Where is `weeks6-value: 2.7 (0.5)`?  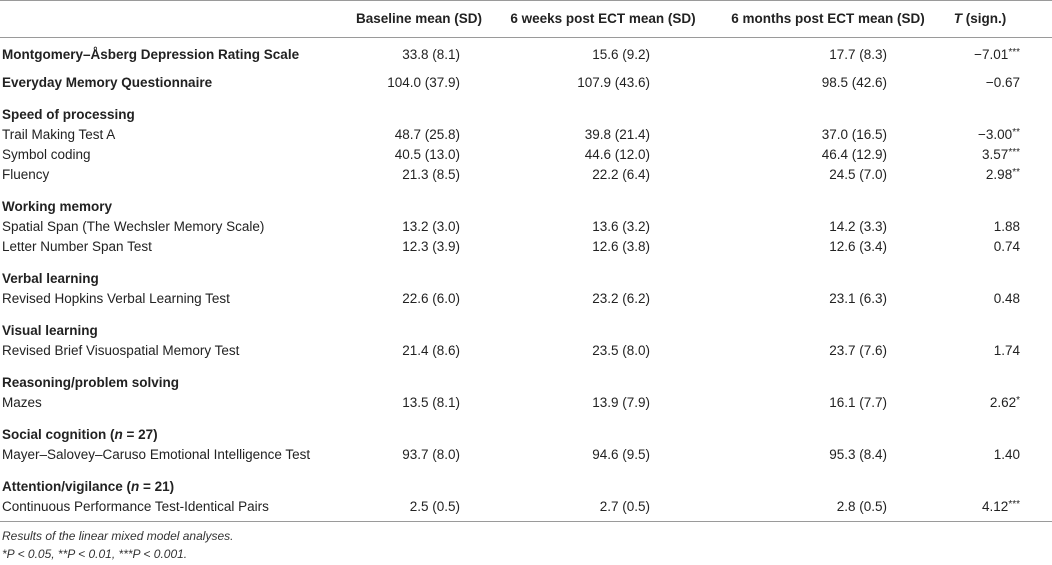
weeks6-value: 2.7 (0.5) is located at coordinates (624, 506).